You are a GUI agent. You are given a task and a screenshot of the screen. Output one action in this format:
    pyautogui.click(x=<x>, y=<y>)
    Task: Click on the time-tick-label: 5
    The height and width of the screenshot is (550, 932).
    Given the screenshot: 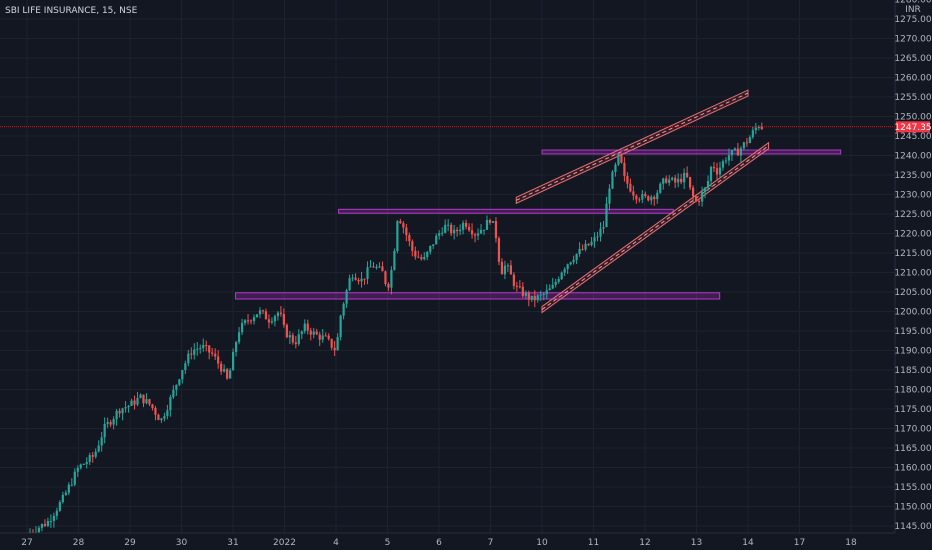 What is the action you would take?
    pyautogui.click(x=388, y=543)
    